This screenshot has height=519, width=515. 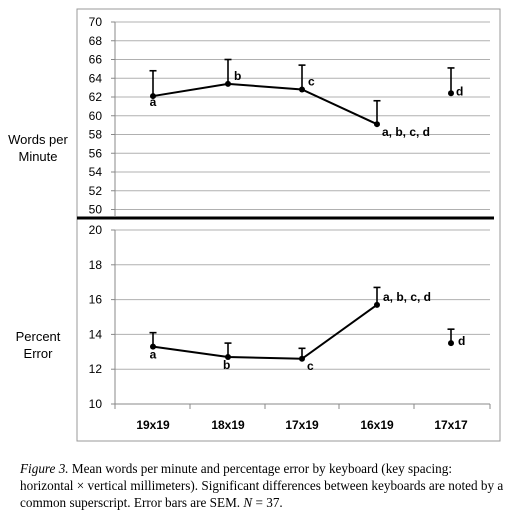 What do you see at coordinates (96, 191) in the screenshot?
I see `y-tick-label: 52` at bounding box center [96, 191].